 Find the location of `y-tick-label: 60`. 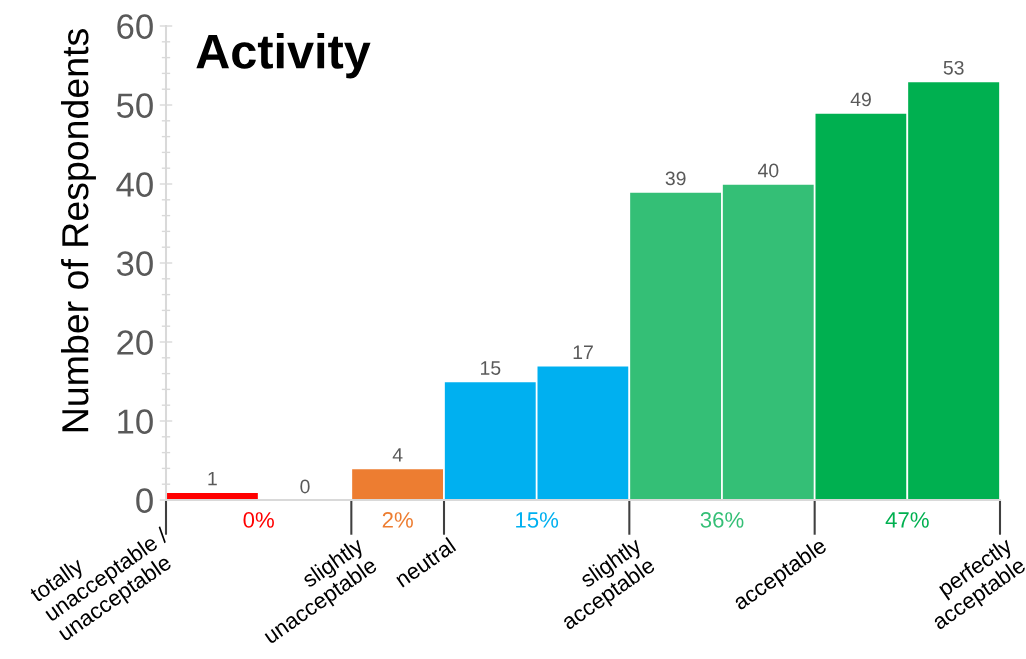

y-tick-label: 60 is located at coordinates (135, 26).